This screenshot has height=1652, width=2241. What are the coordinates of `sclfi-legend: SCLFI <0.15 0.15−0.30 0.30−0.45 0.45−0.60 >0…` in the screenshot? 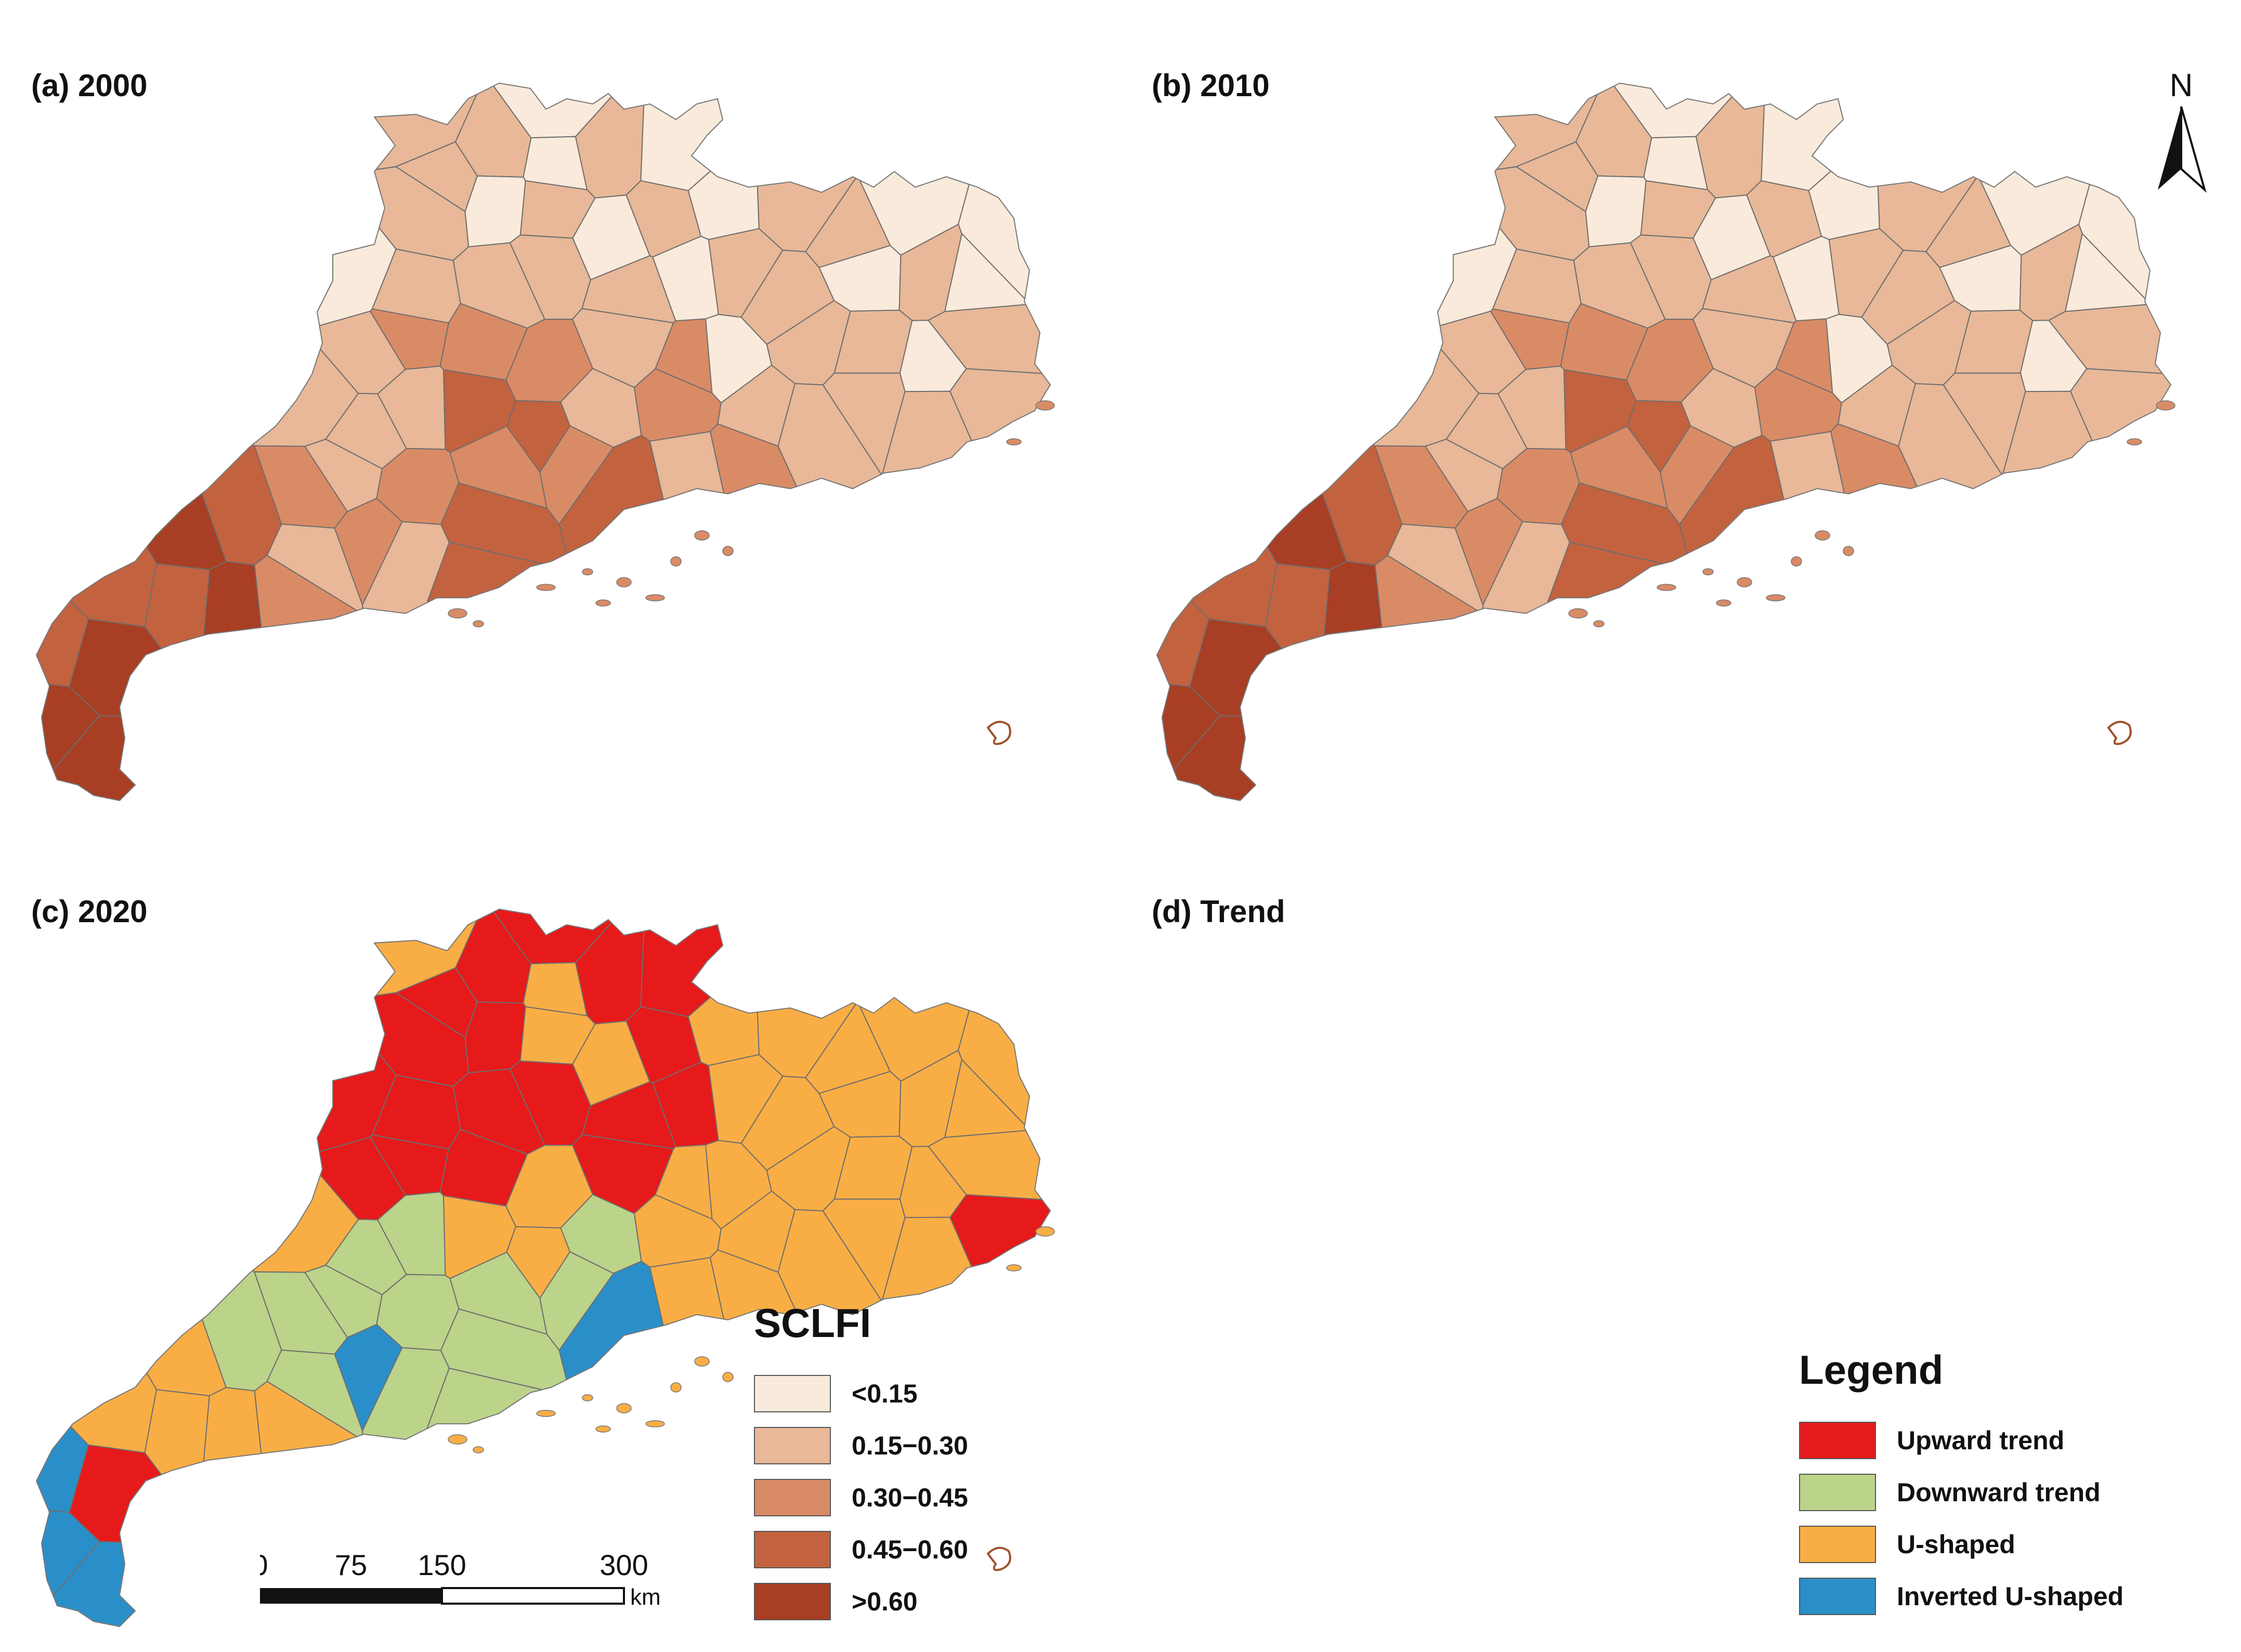 It's located at (861, 1464).